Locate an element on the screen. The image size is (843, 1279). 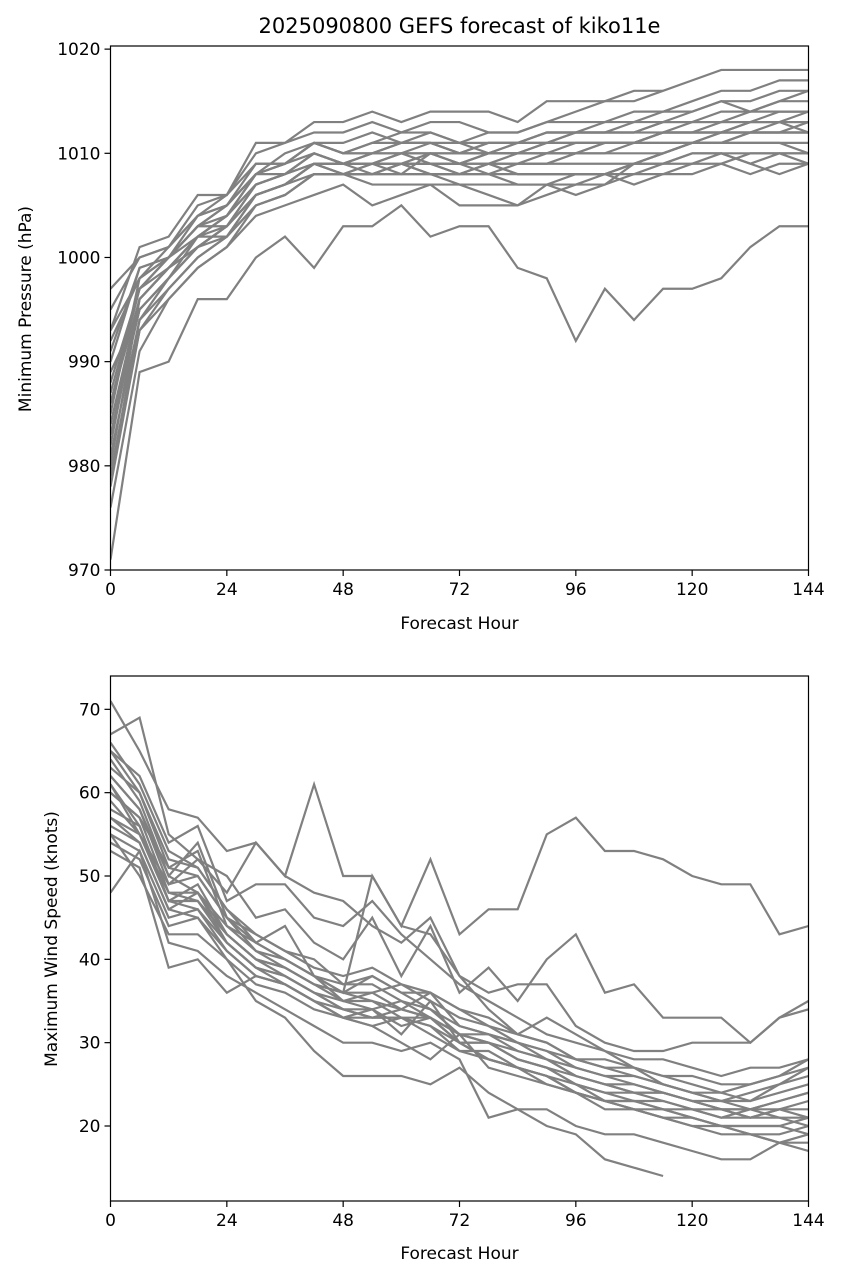
wind-x-tick-label: 0 is located at coordinates (110, 1221).